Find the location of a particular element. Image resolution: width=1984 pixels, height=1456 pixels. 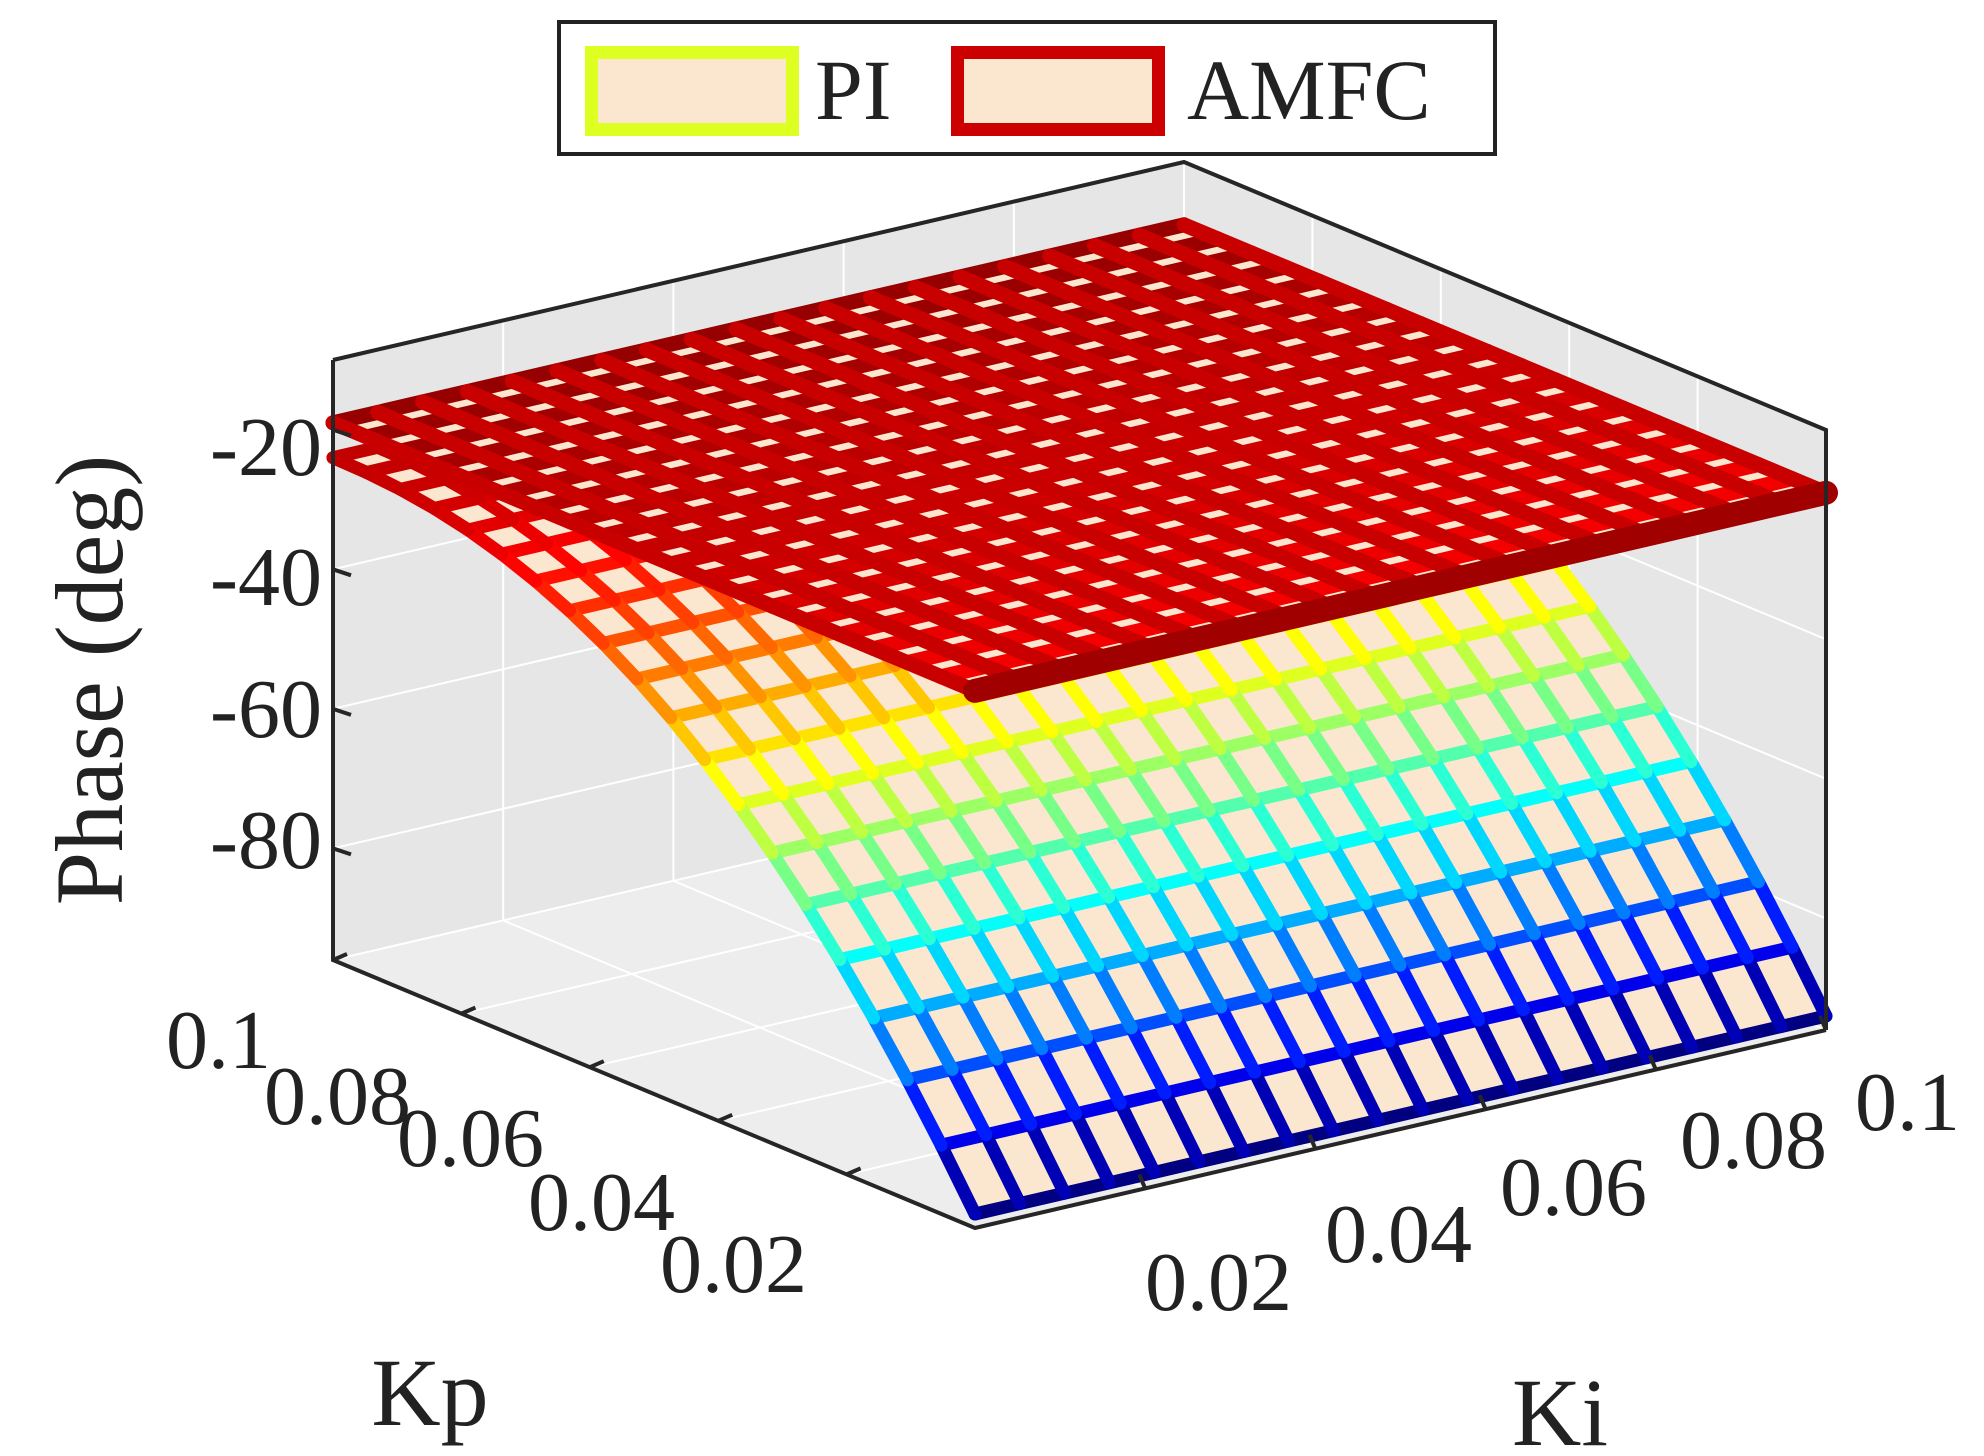

z-tick-label: -40 is located at coordinates (266, 577).